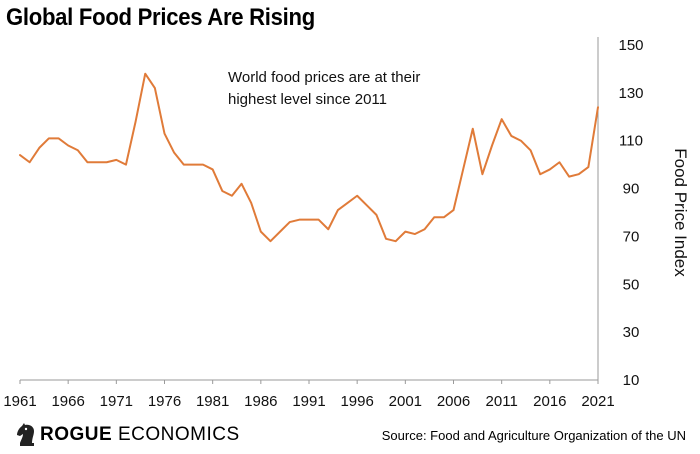 The width and height of the screenshot is (700, 454). I want to click on y-tick-label: 70, so click(631, 236).